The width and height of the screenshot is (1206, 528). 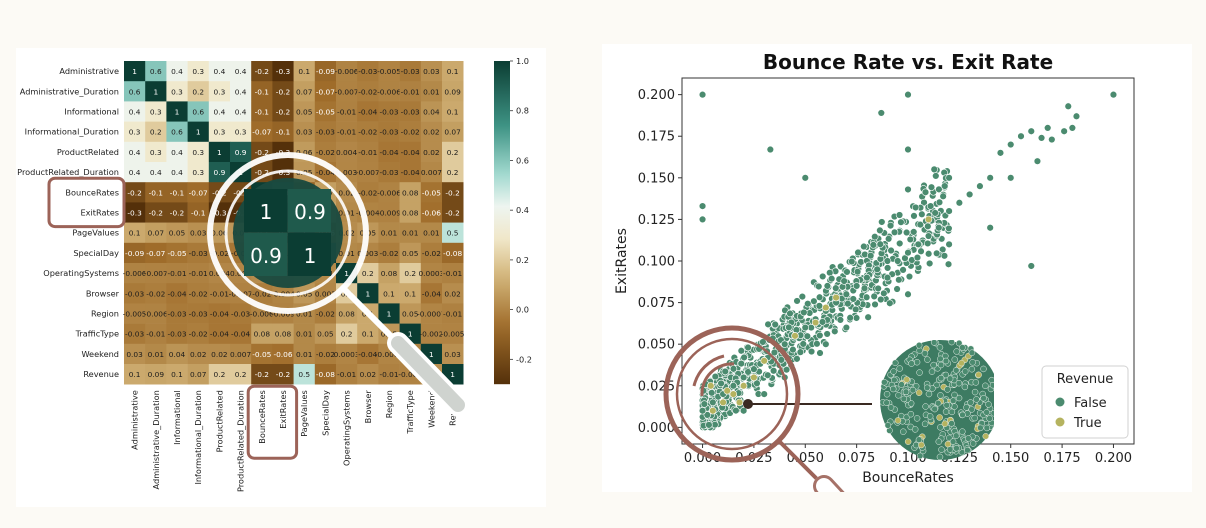 I want to click on heatmap-cell-label: -0.007, so click(x=368, y=172).